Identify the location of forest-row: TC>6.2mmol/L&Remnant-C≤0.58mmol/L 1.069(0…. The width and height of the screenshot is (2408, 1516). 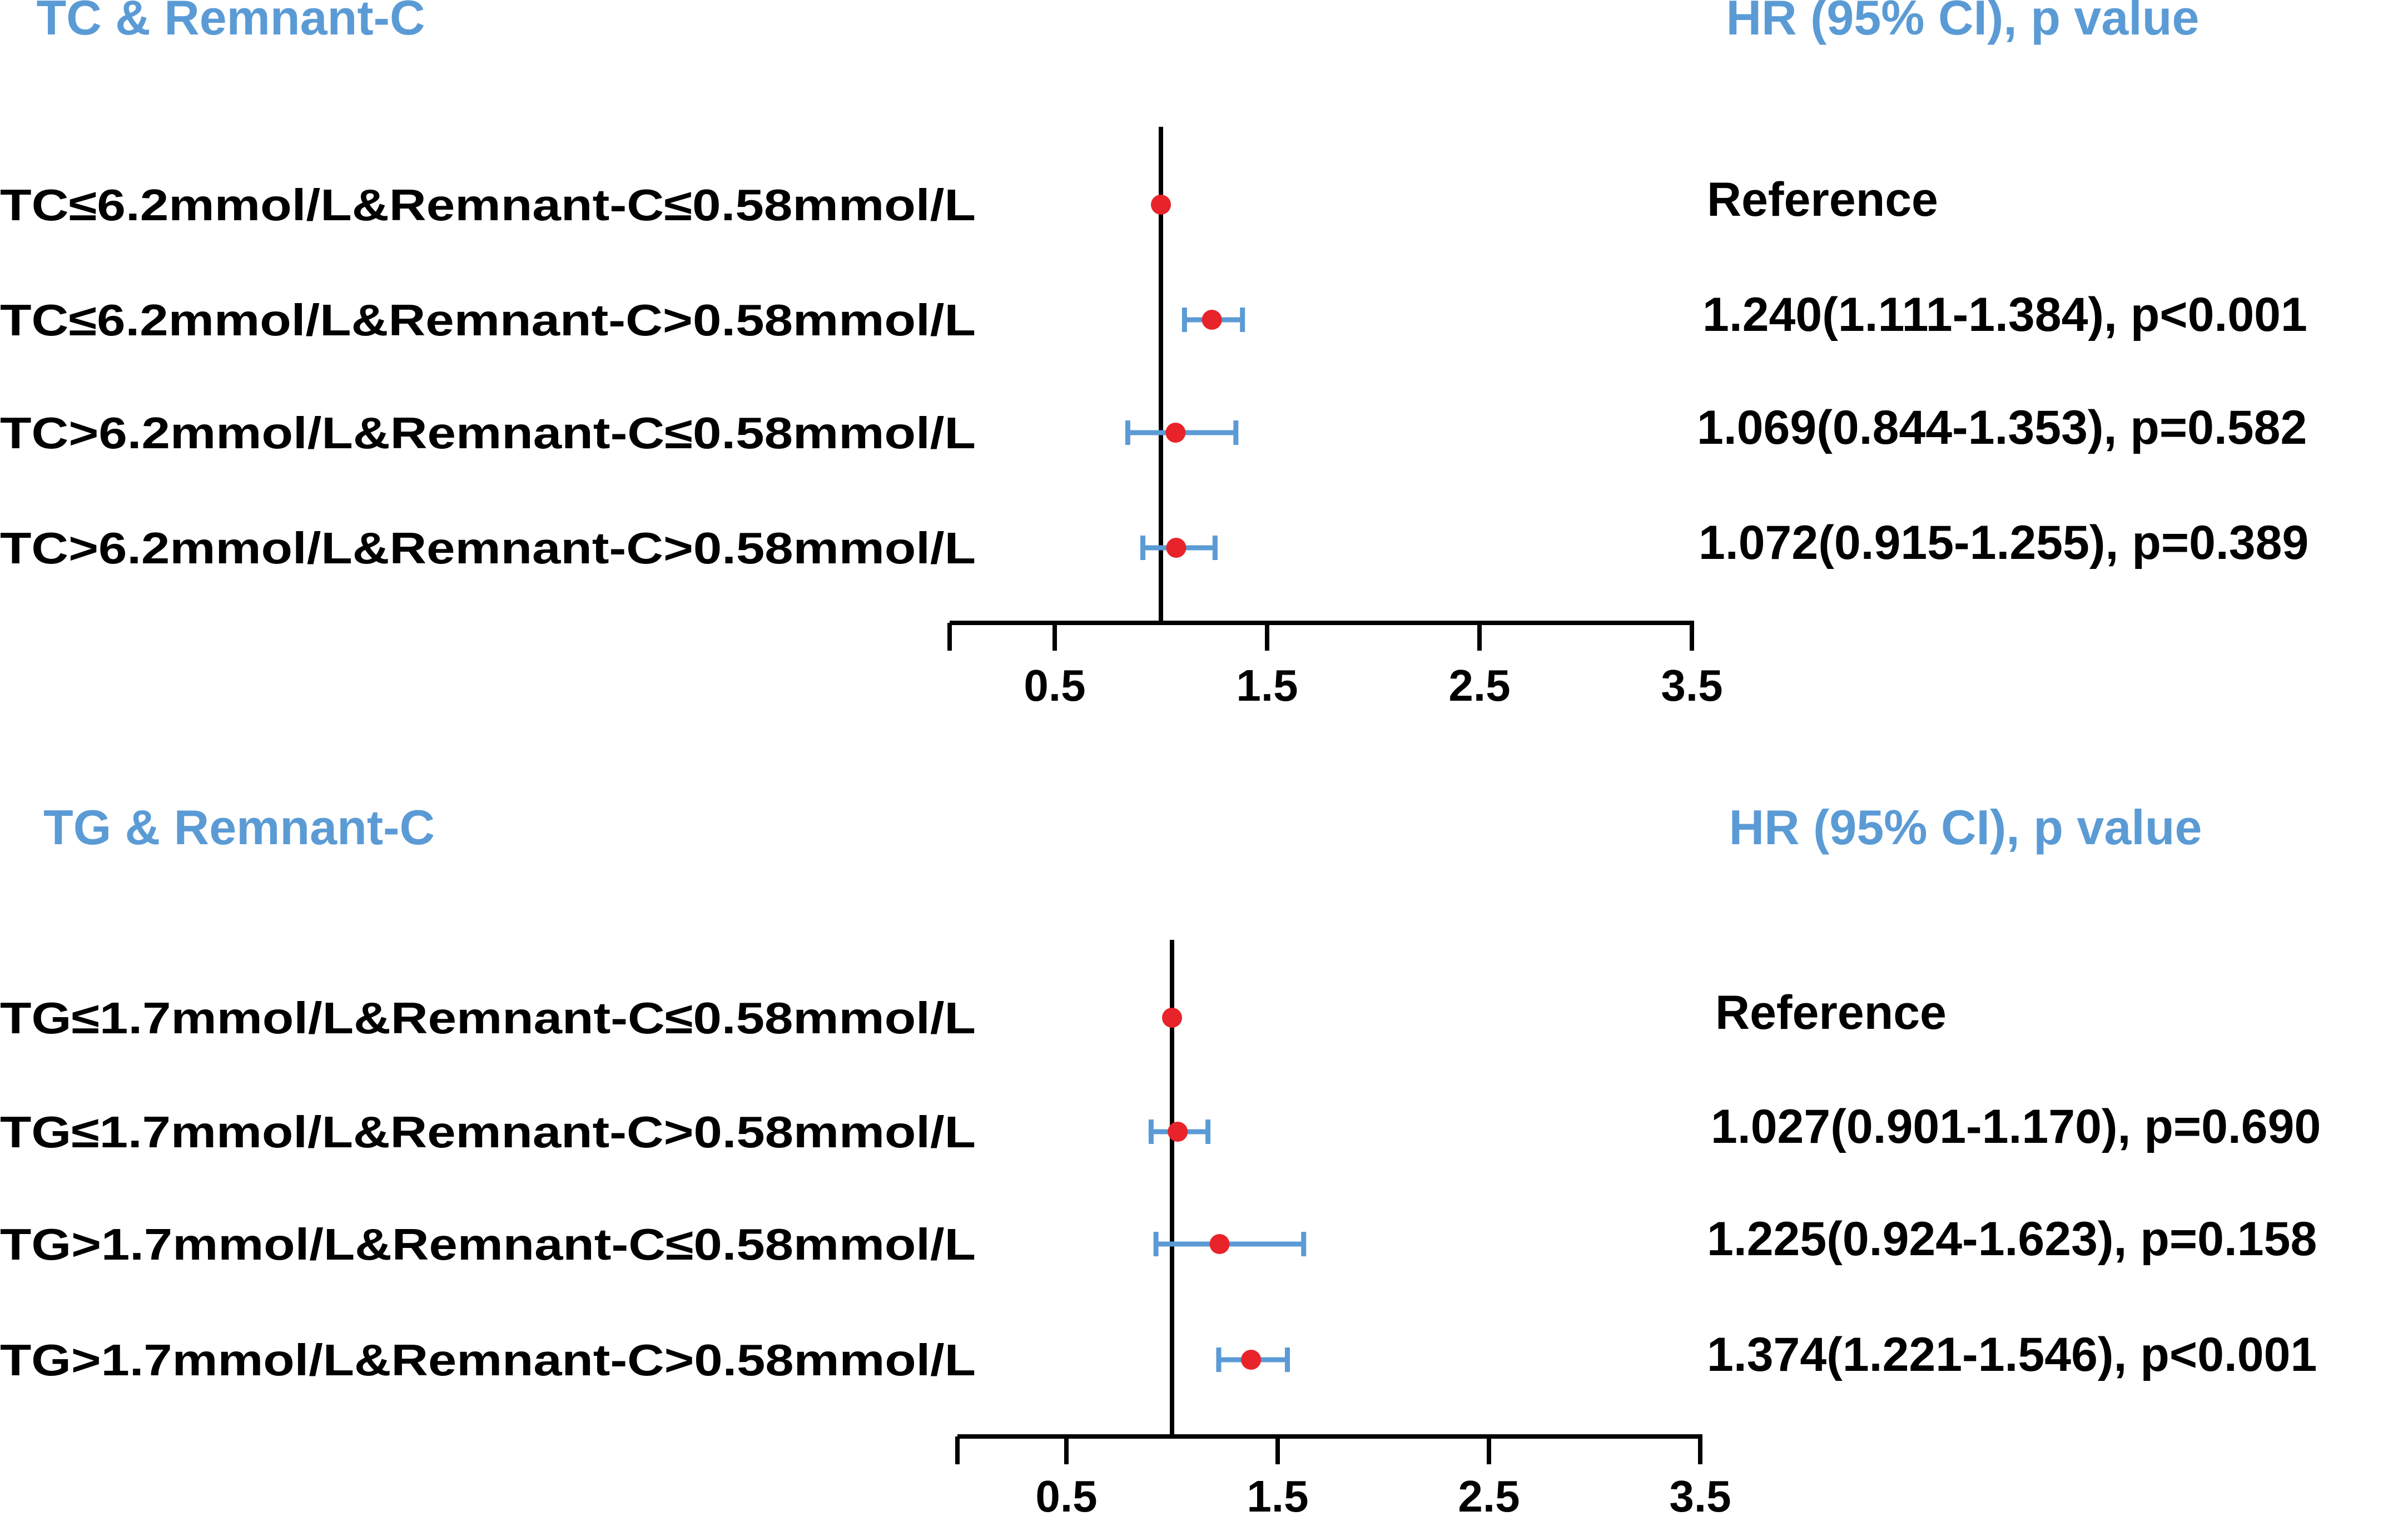
(1153, 429).